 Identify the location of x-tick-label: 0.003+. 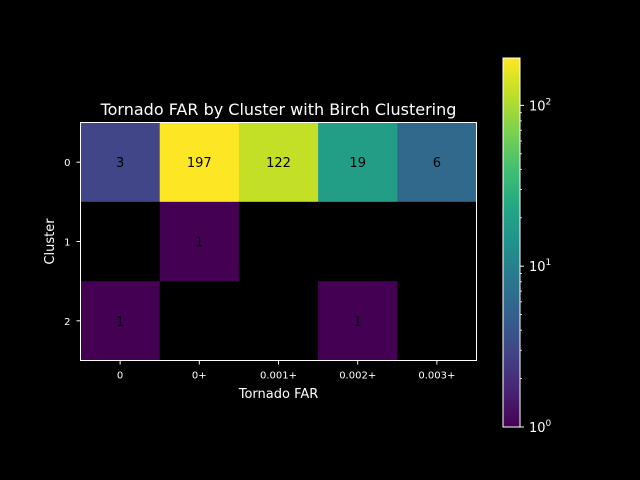
(436, 376).